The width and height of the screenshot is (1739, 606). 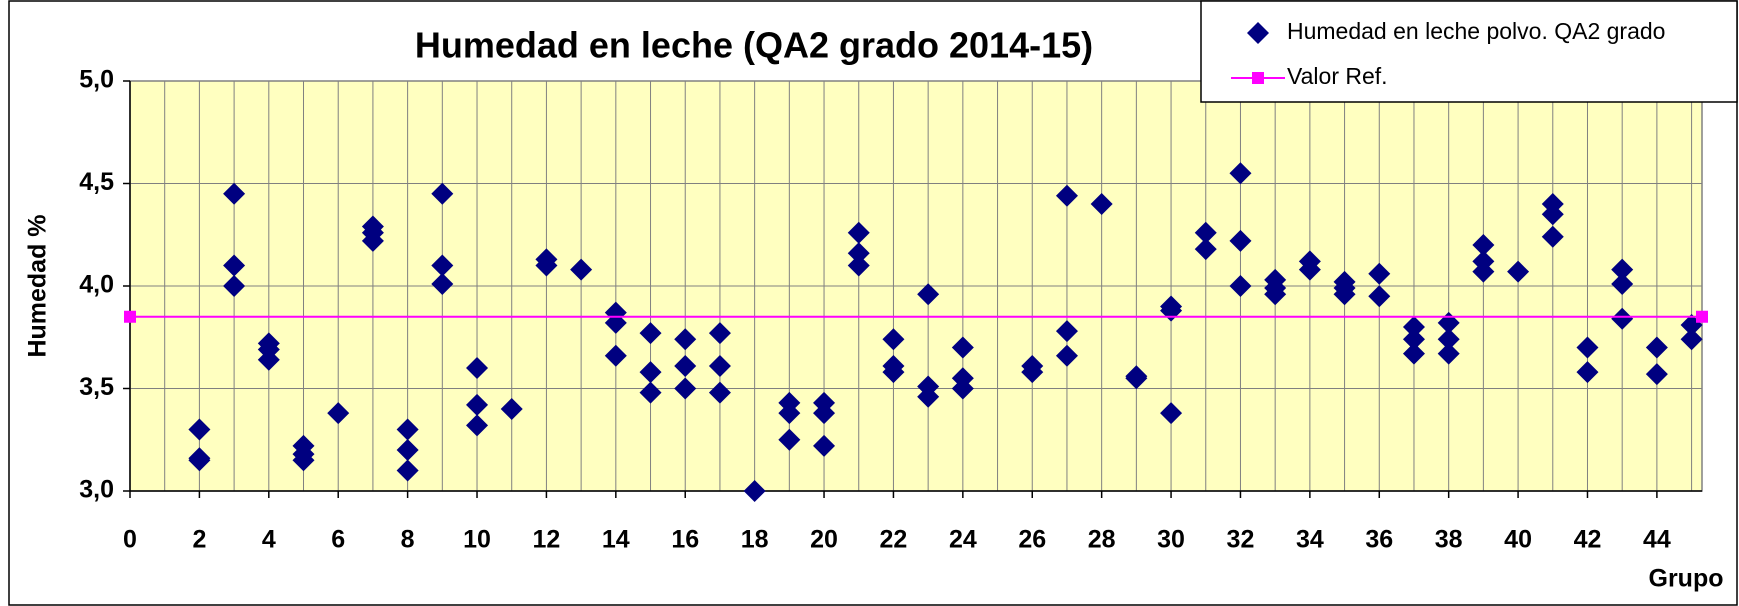 I want to click on x-tick-label: 18, so click(x=755, y=540).